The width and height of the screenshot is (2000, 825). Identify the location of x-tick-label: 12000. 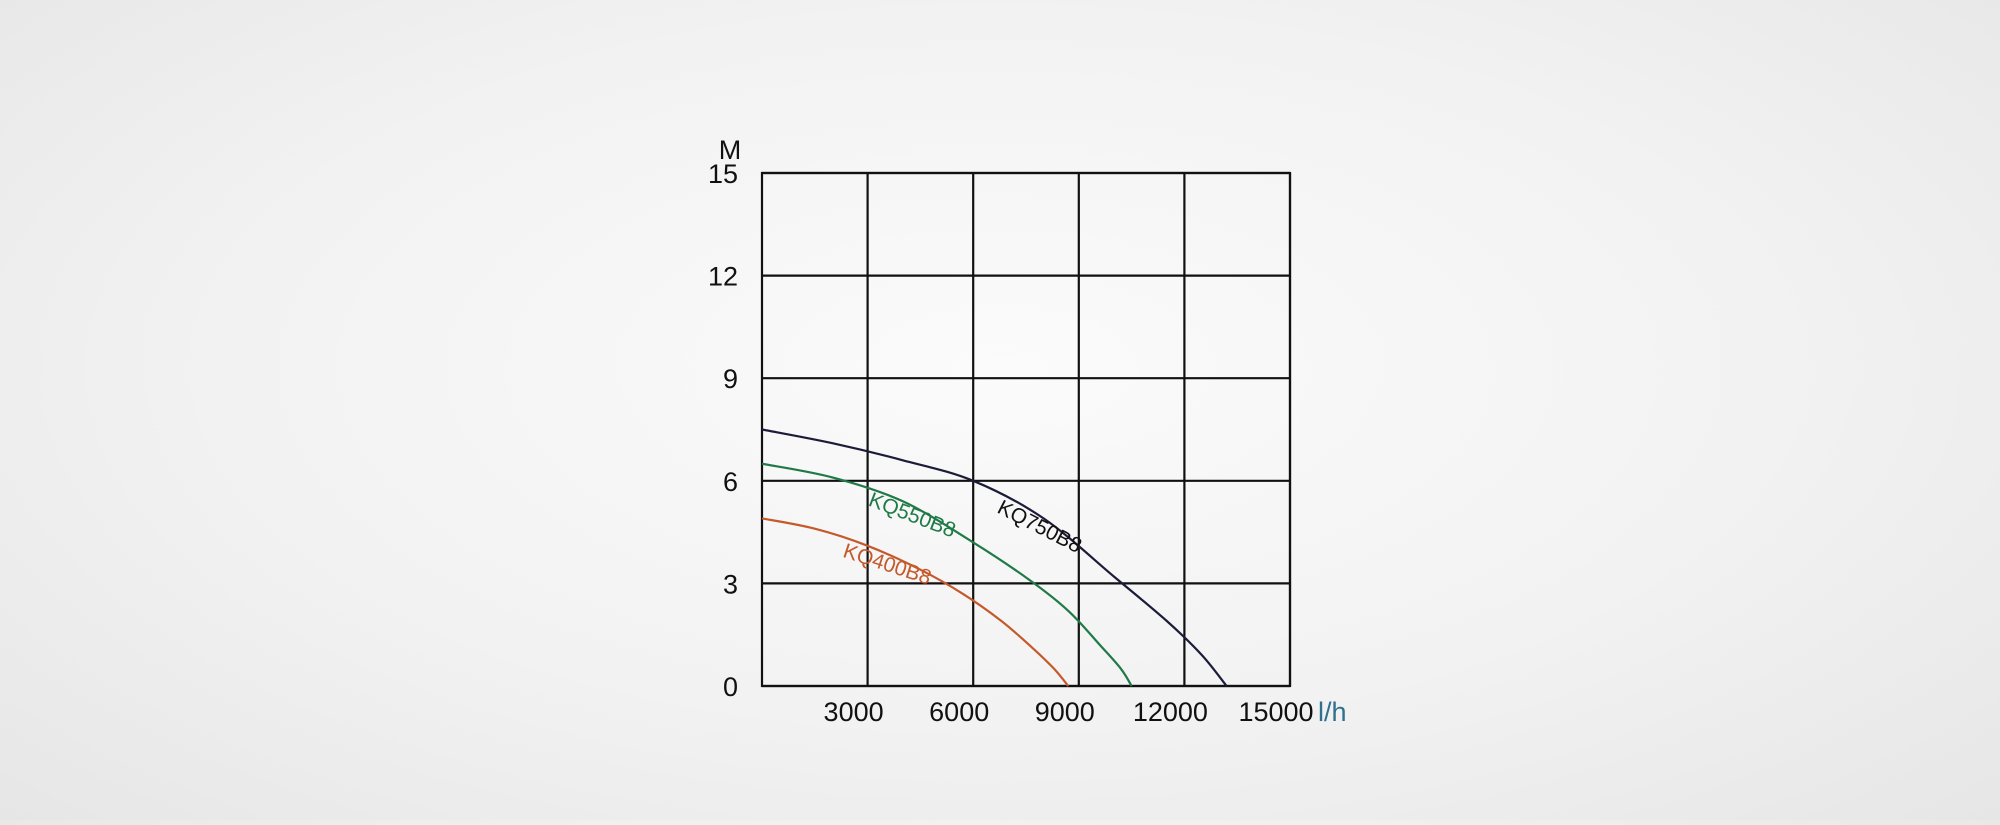
(1170, 712).